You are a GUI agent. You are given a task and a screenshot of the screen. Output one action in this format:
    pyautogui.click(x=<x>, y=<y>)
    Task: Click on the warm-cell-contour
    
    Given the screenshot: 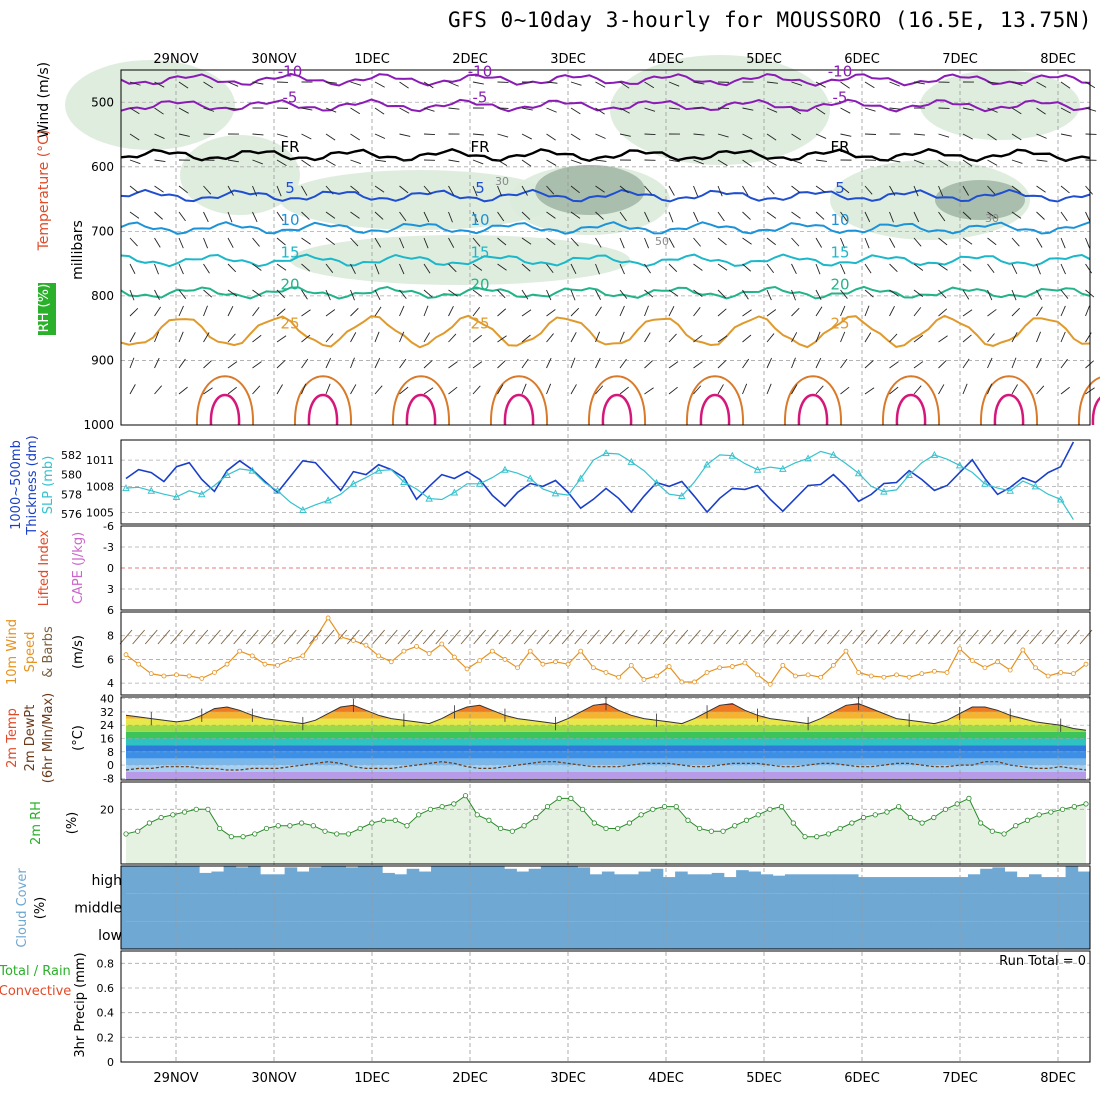 What is the action you would take?
    pyautogui.click(x=1009, y=400)
    